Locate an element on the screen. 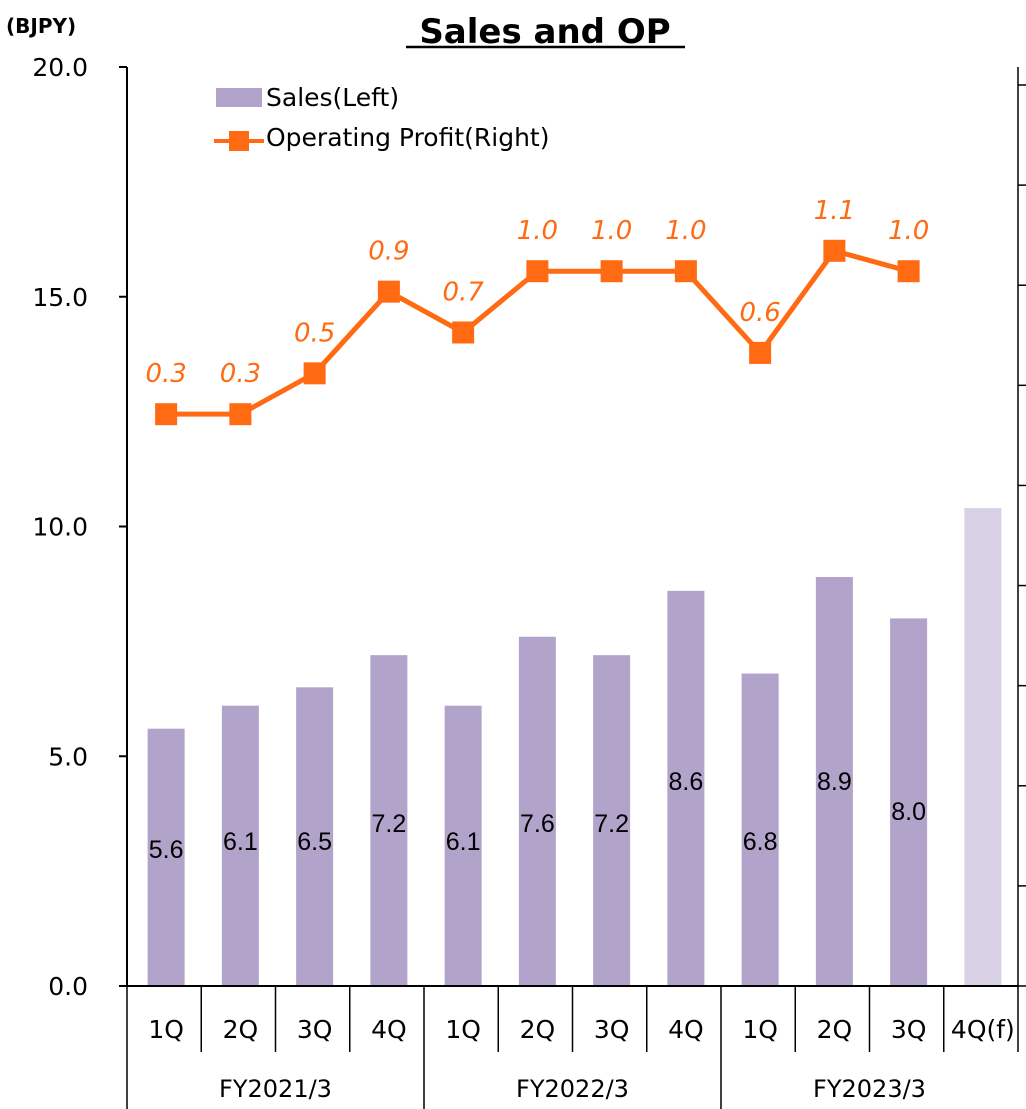 This screenshot has height=1109, width=1026. sales-value-label: 8.9 is located at coordinates (834, 782).